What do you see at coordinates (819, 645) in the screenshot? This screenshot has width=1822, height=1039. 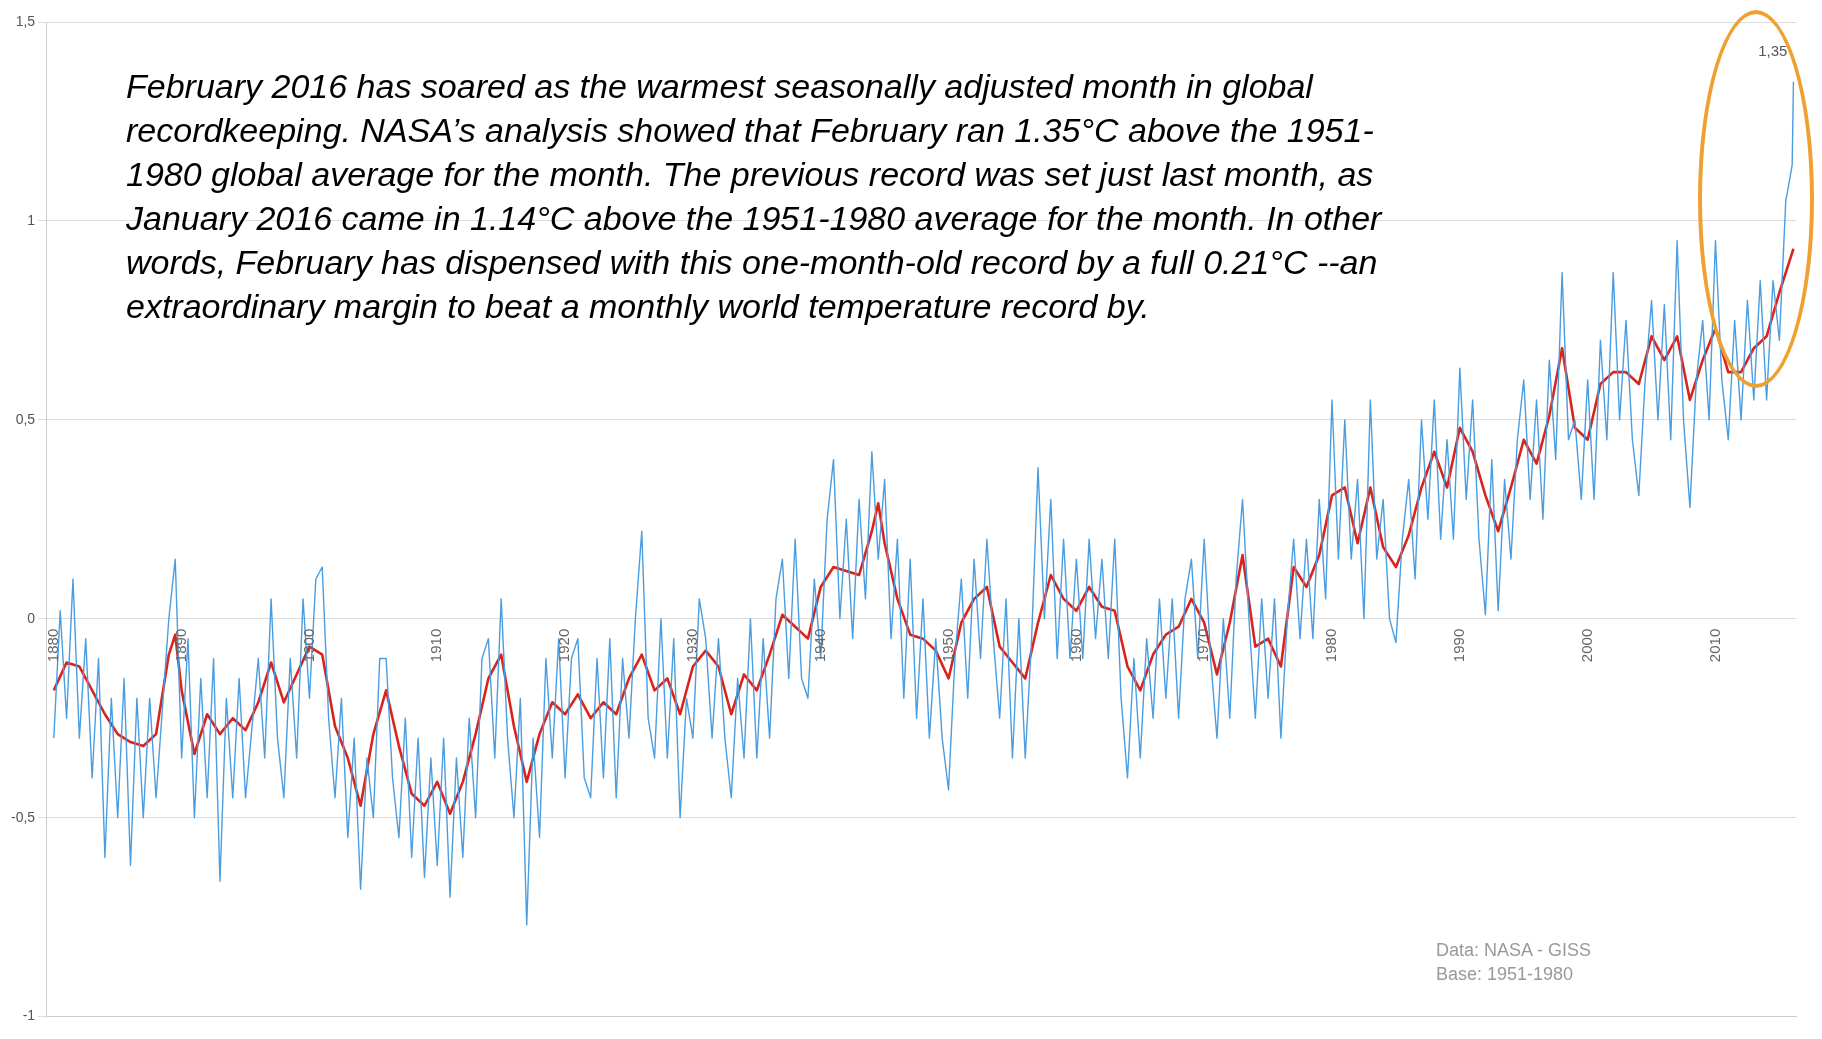 I see `x-tick-label: 1940` at bounding box center [819, 645].